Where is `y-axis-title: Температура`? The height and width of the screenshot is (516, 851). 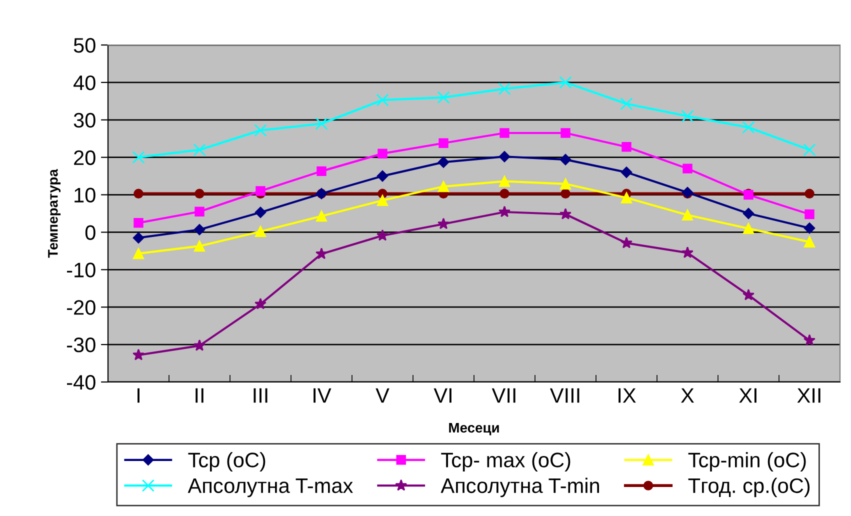 y-axis-title: Температура is located at coordinates (54, 213).